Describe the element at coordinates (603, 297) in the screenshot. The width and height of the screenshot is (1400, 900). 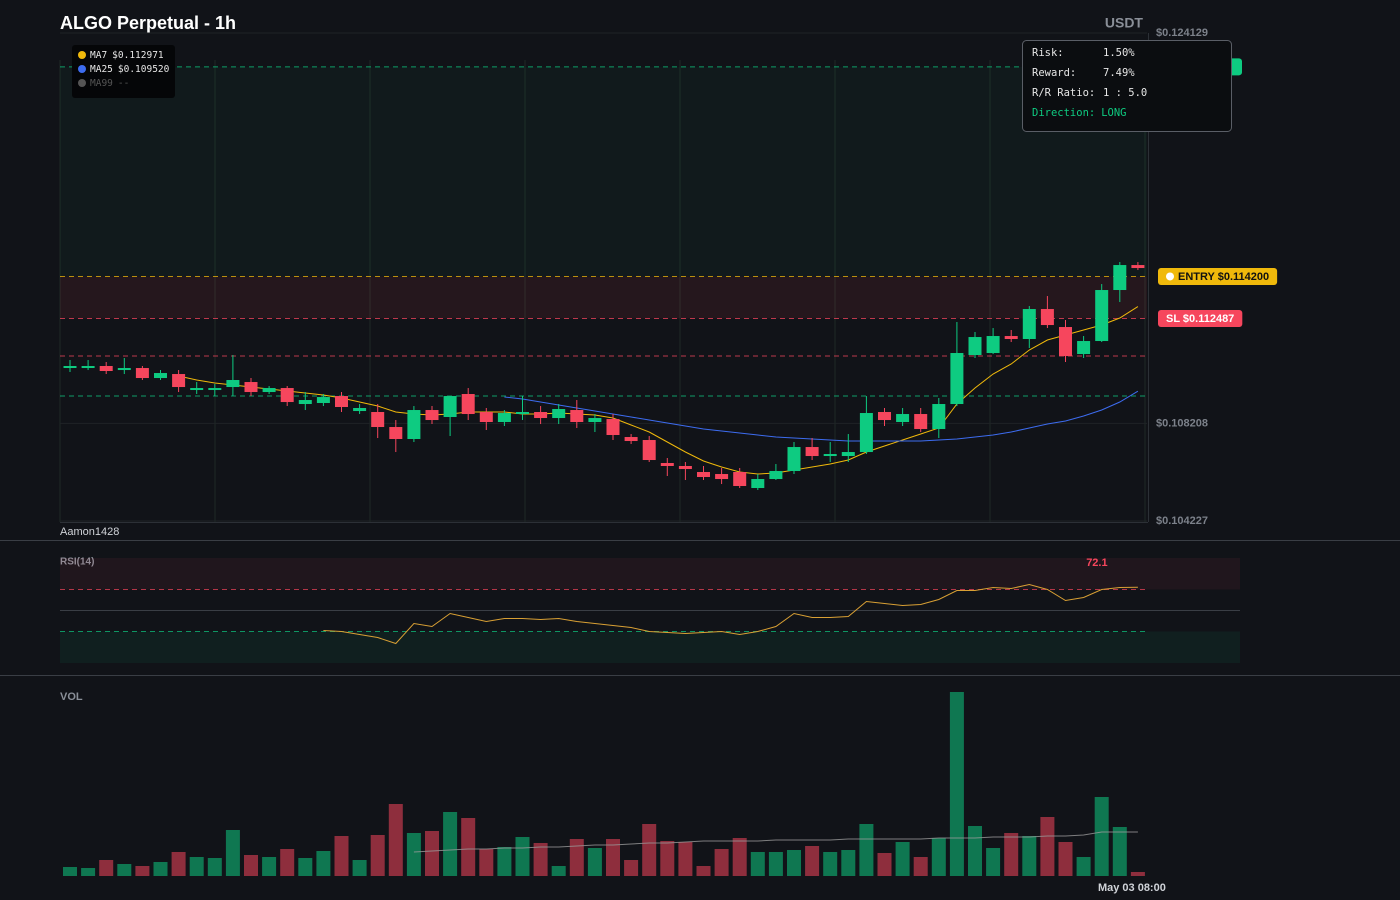
I see `level-zone` at that location.